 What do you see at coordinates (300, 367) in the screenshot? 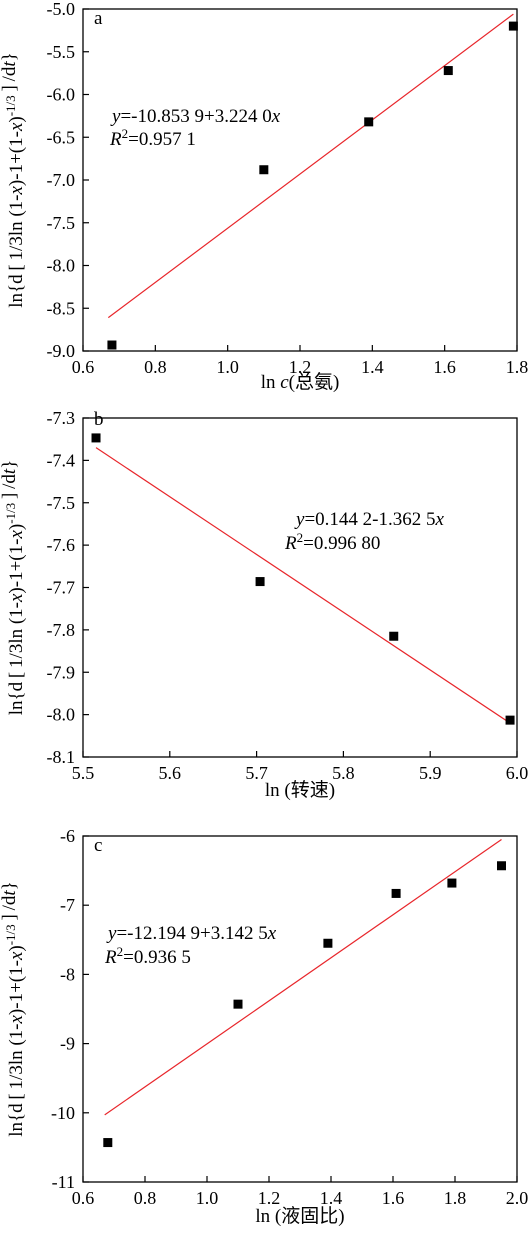
I see `panel-a-x-tick-label: 1.2` at bounding box center [300, 367].